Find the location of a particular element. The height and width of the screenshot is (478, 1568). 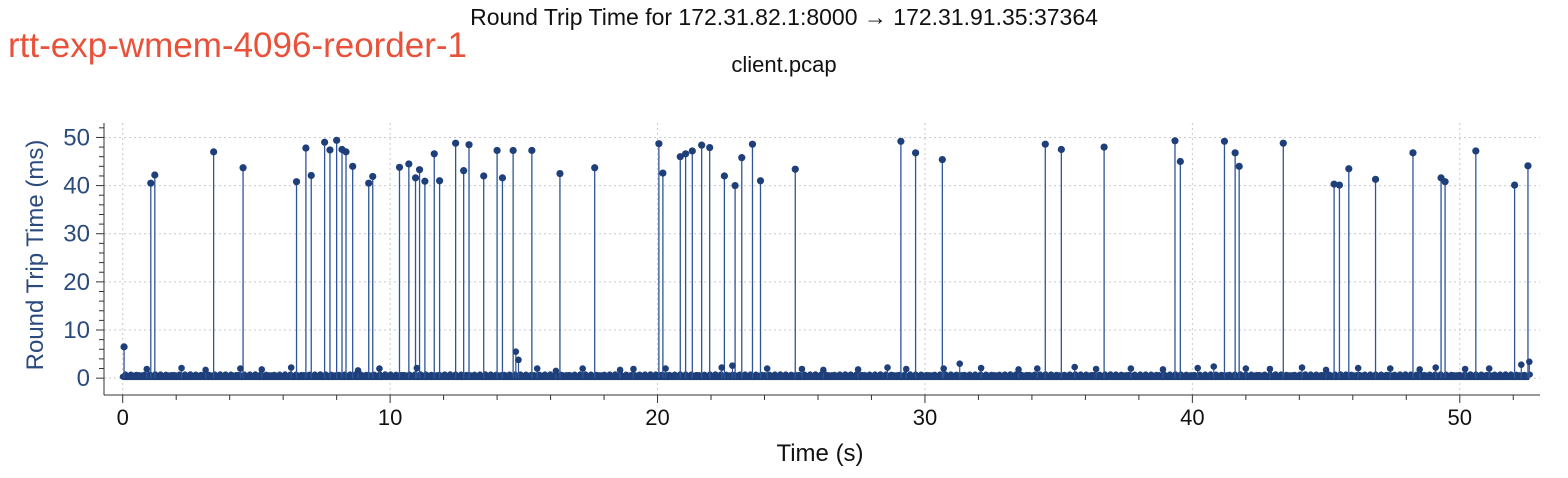

y-axis-title: Round Trip Time (ms) is located at coordinates (35, 255).